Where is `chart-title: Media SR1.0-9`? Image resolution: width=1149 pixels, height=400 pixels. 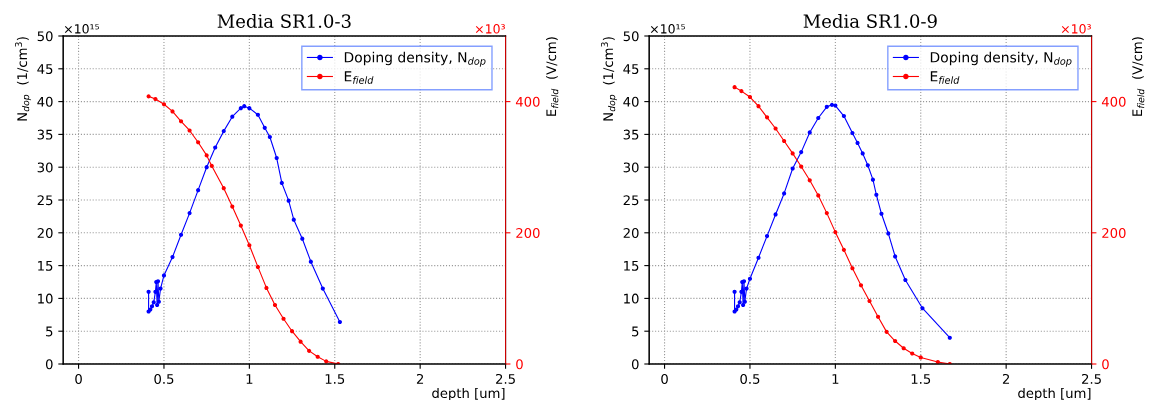 chart-title: Media SR1.0-9 is located at coordinates (870, 20).